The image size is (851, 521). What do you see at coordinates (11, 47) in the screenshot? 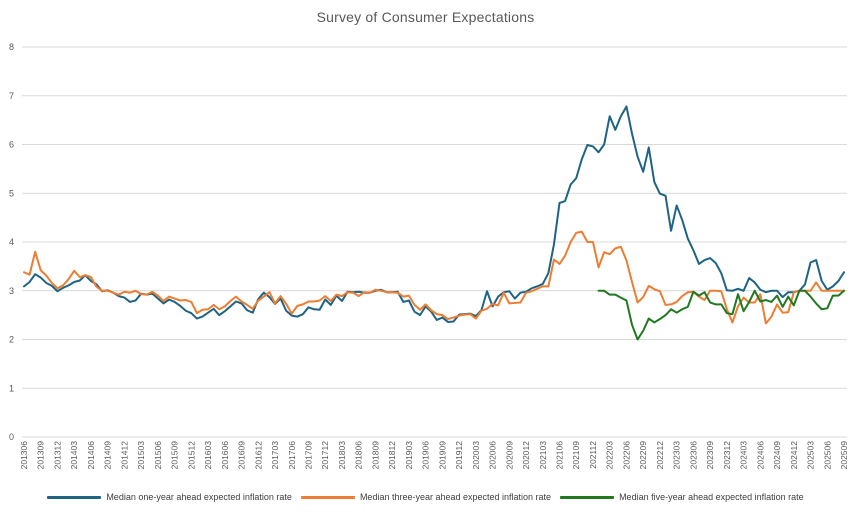
I see `y-tick-label: 8` at bounding box center [11, 47].